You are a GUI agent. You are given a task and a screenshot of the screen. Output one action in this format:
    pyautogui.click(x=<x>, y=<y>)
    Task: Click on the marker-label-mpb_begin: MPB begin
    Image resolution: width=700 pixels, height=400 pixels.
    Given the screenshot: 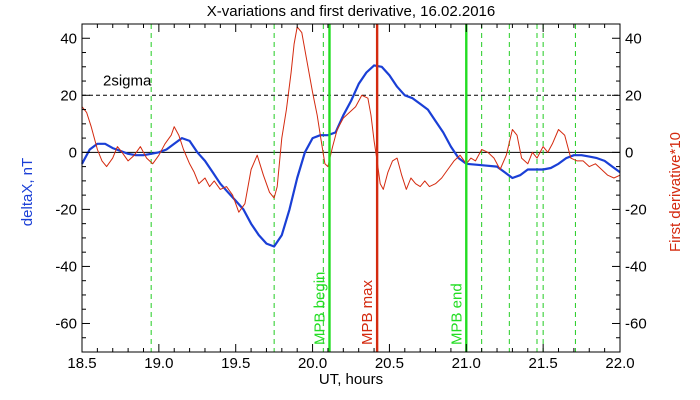 What is the action you would take?
    pyautogui.click(x=319, y=308)
    